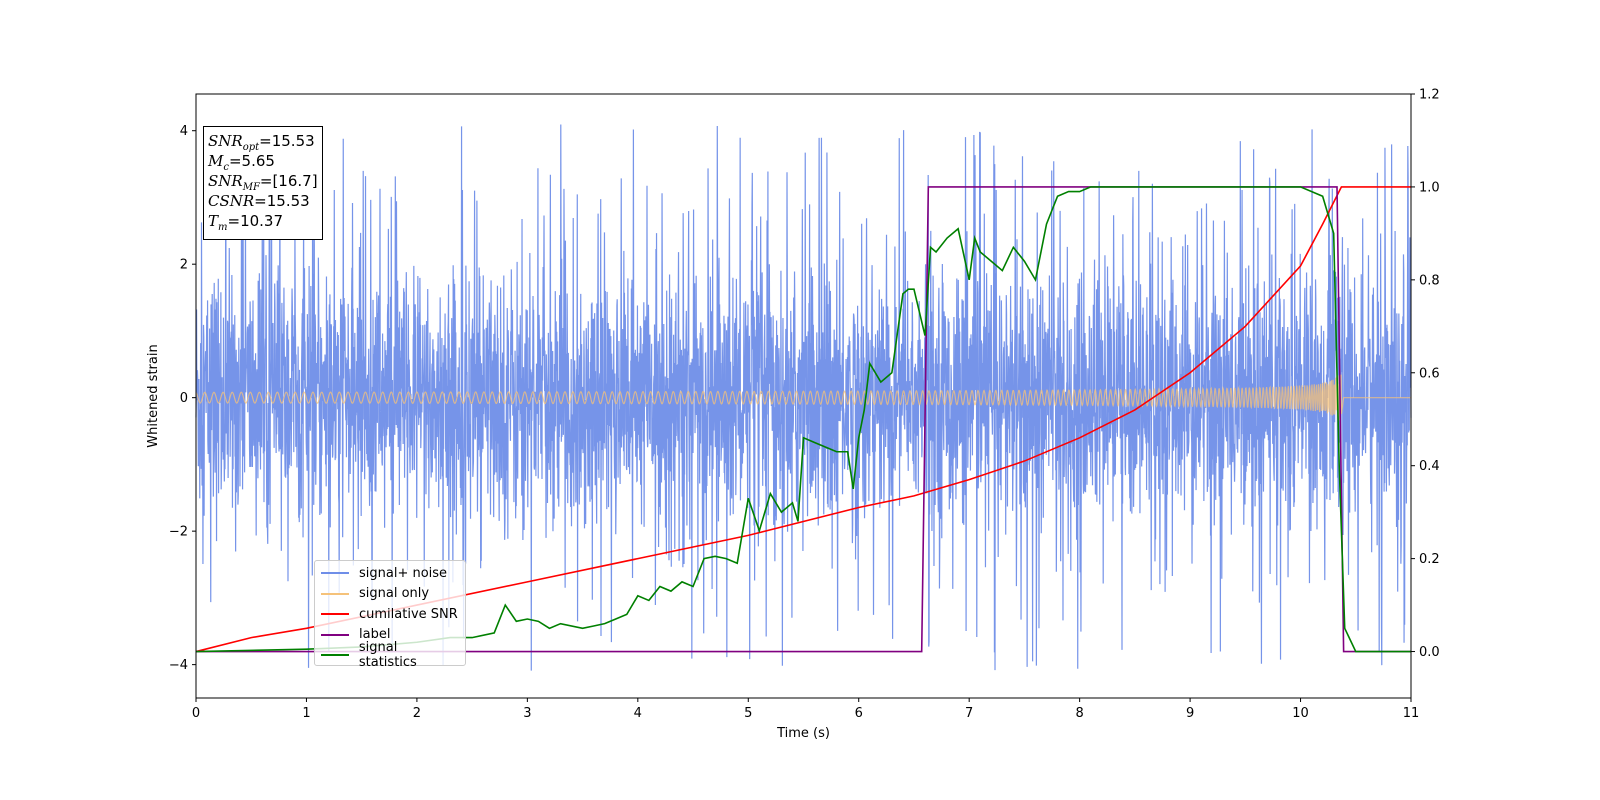  I want to click on x-tick-label: 5, so click(748, 713).